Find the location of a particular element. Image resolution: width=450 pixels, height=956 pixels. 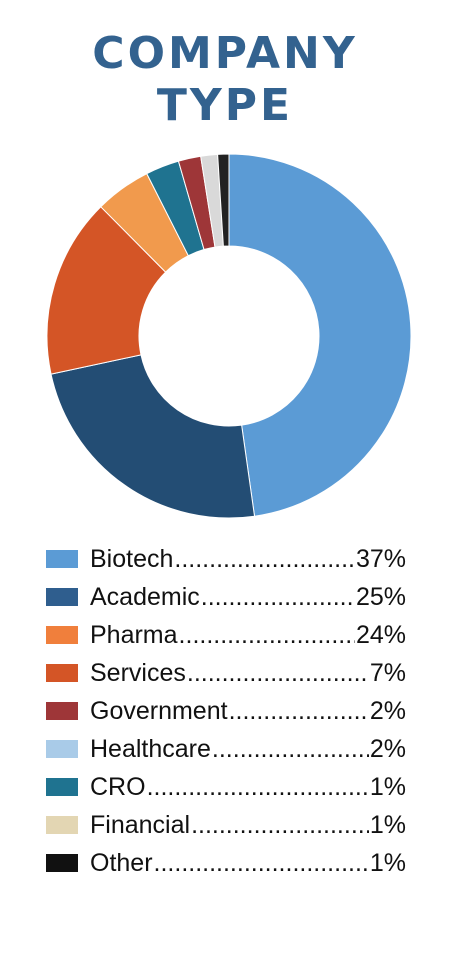

legend-item-cro: CRO 1% is located at coordinates (226, 787).